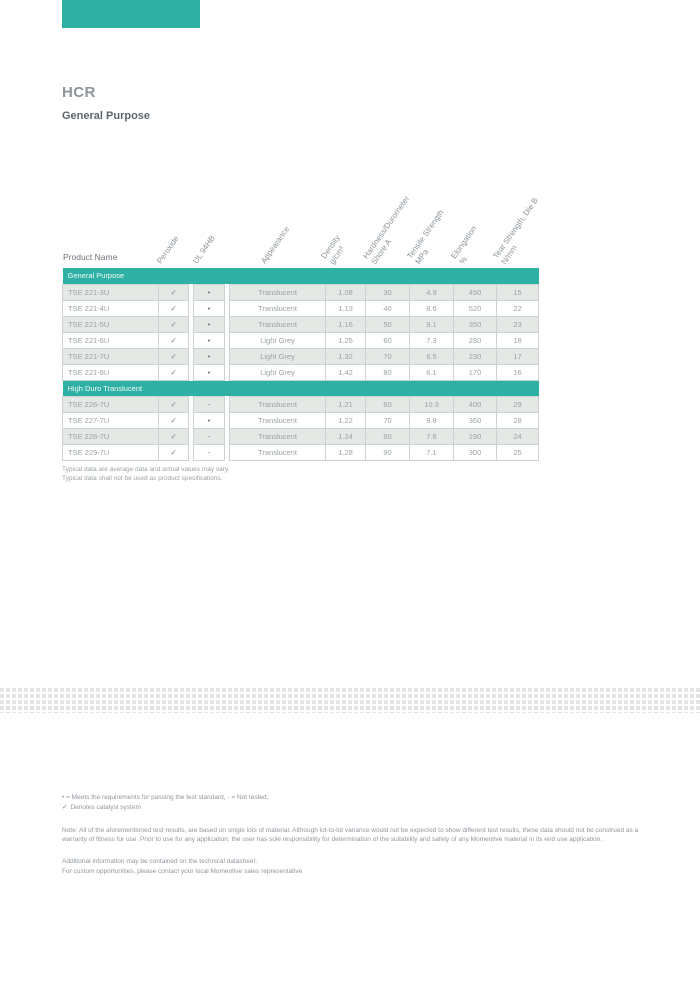 The width and height of the screenshot is (700, 981). What do you see at coordinates (300, 276) in the screenshot?
I see `section-header-row: General Purpose` at bounding box center [300, 276].